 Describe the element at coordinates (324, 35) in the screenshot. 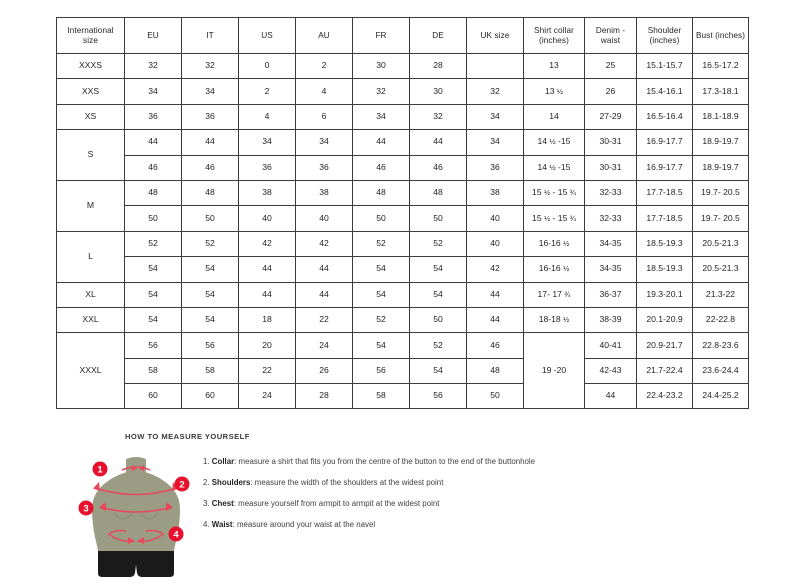

I see `column-header-au: AU` at that location.